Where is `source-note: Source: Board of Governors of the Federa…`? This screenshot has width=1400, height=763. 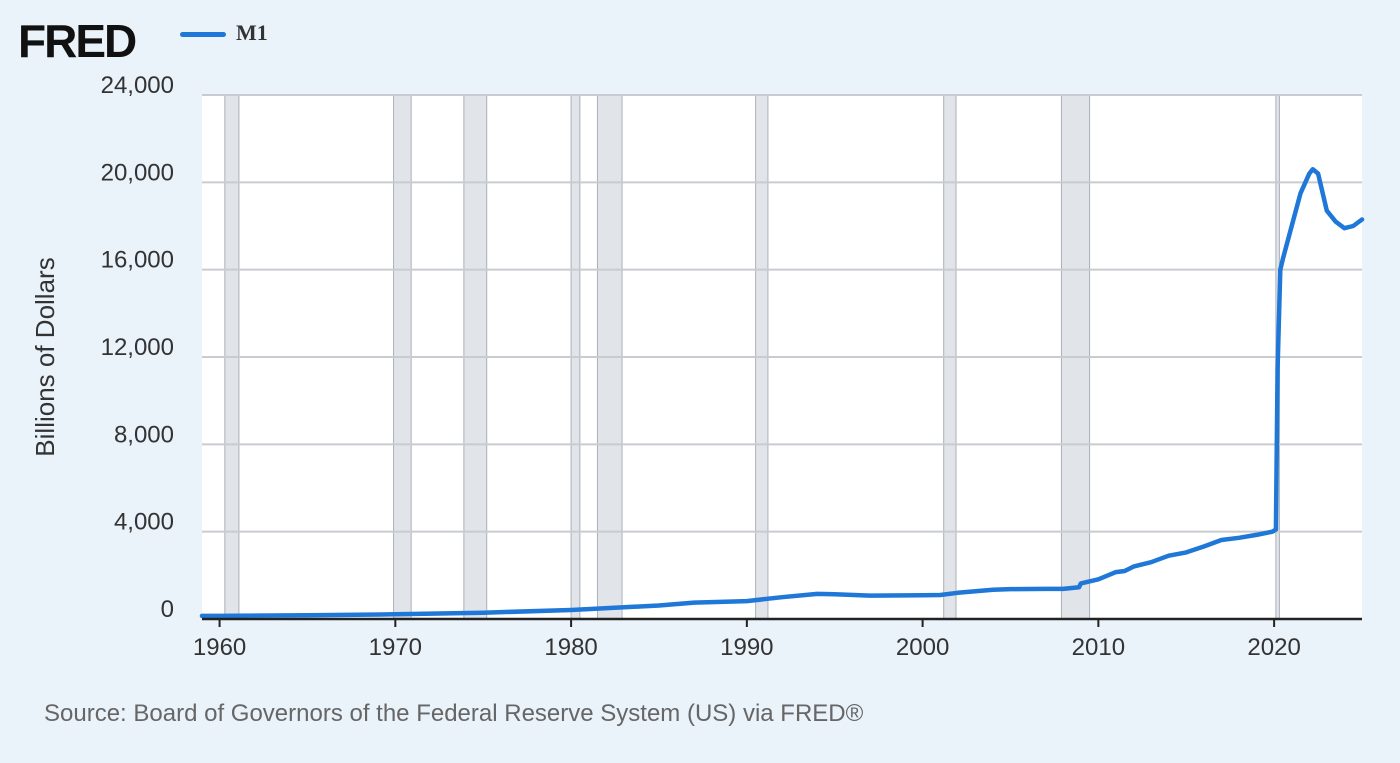
source-note: Source: Board of Governors of the Federa… is located at coordinates (454, 713).